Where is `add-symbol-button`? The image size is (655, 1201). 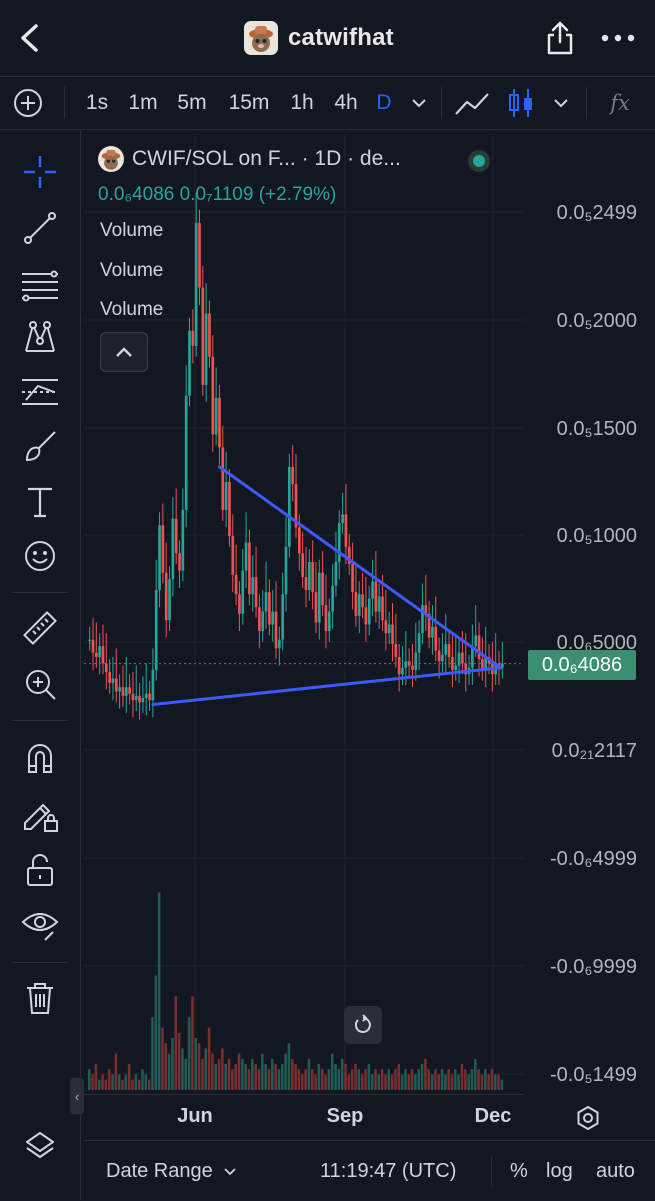 add-symbol-button is located at coordinates (28, 103).